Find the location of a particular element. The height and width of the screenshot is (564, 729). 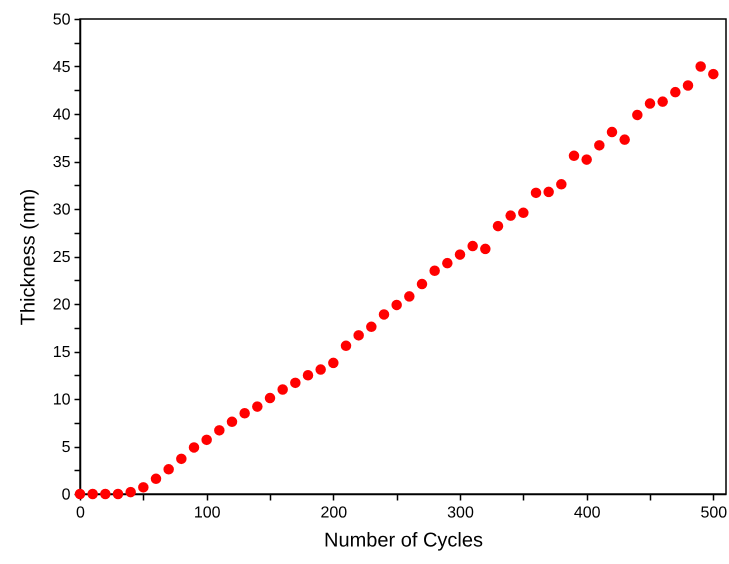

y-tick-label: 45 is located at coordinates (61, 67).